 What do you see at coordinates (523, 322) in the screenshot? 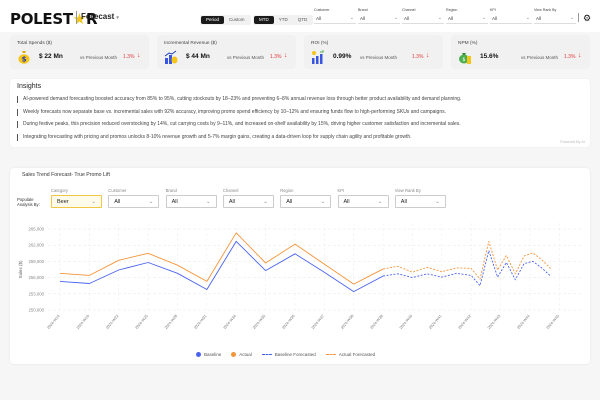
I see `x-tick-label: 2024-W44` at bounding box center [523, 322].